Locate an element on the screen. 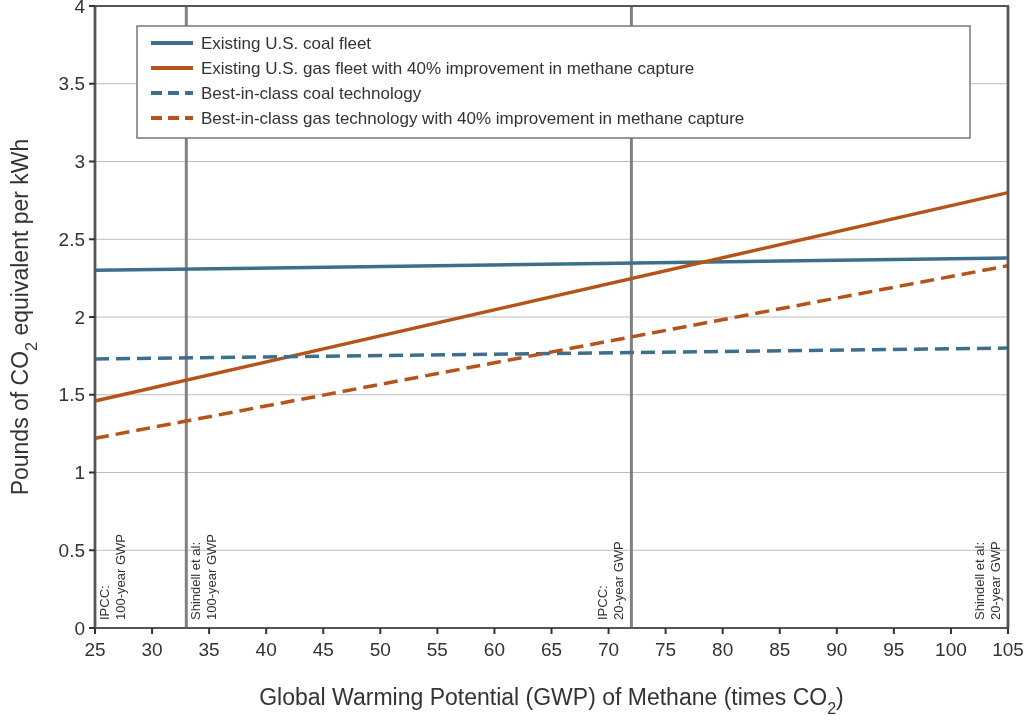 This screenshot has height=721, width=1032. x-tick-label: 75 is located at coordinates (666, 649).